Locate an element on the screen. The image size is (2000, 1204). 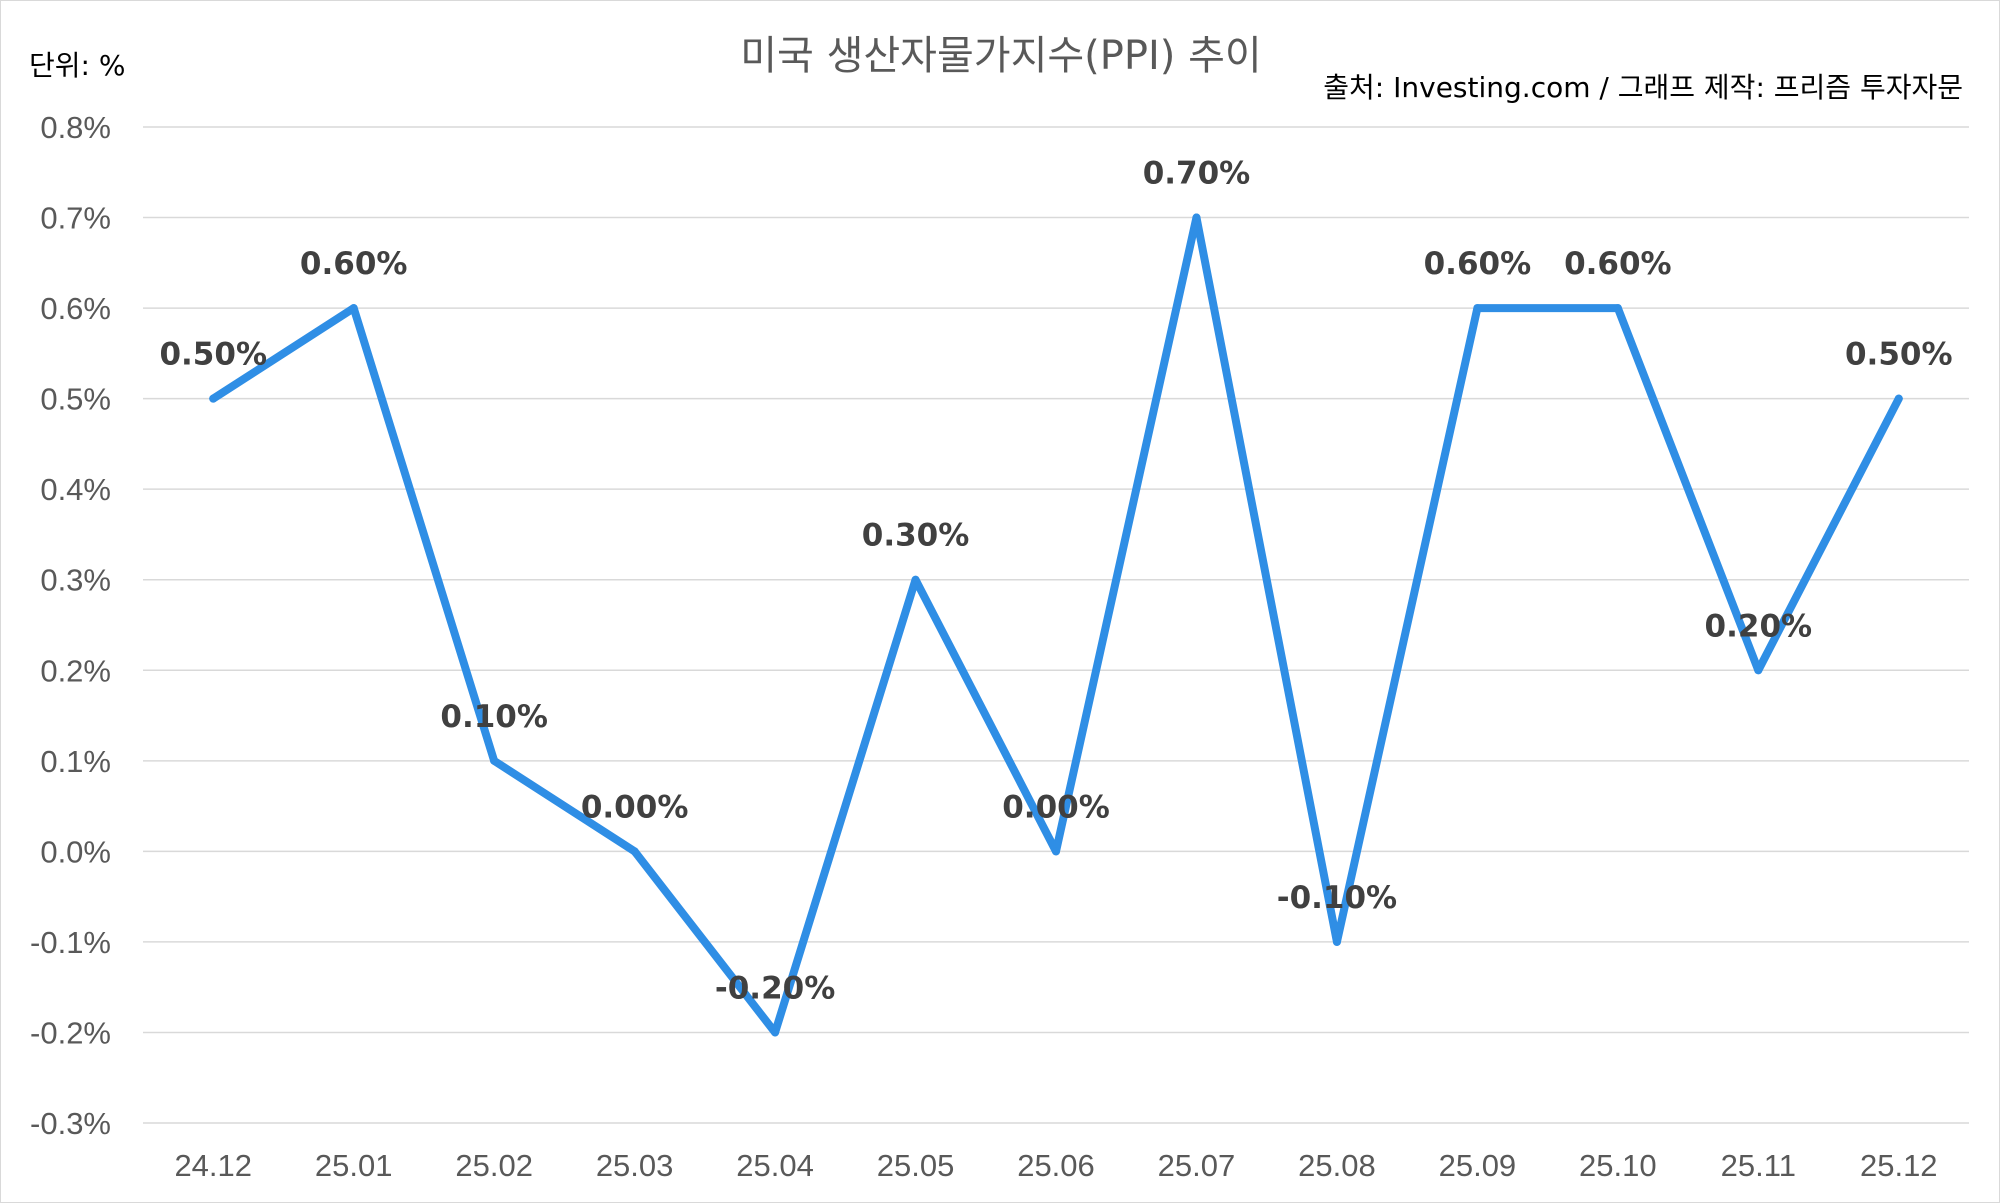
x-tick-label: 25.05 is located at coordinates (916, 1165).